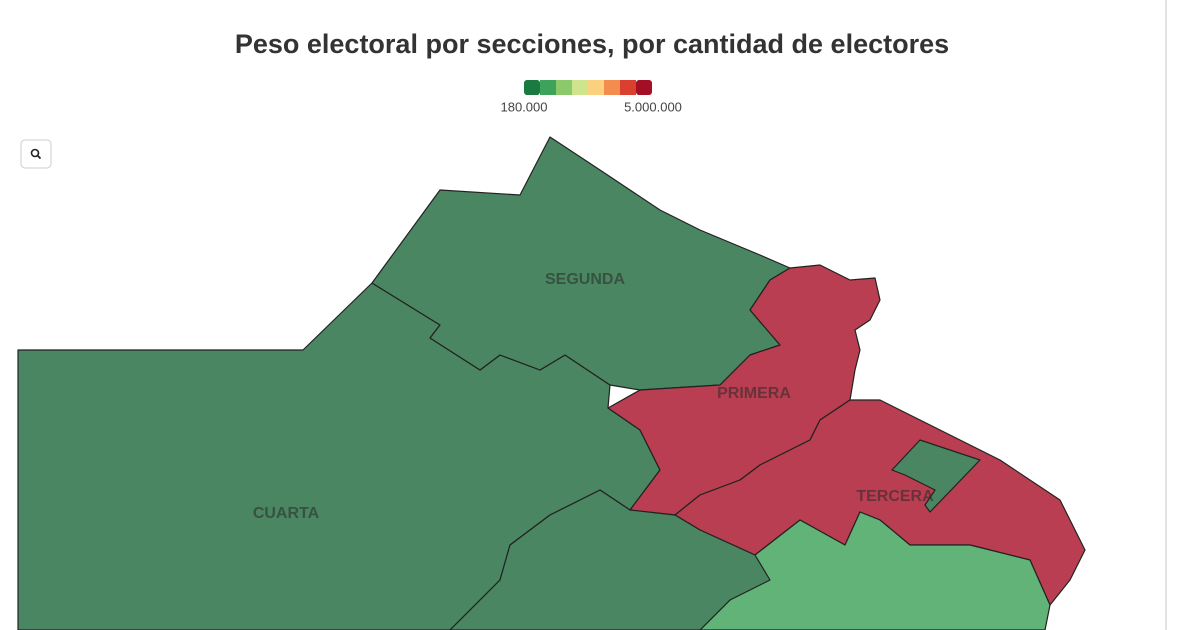 The height and width of the screenshot is (630, 1200). Describe the element at coordinates (895, 496) in the screenshot. I see `region-label: TERCERA` at that location.